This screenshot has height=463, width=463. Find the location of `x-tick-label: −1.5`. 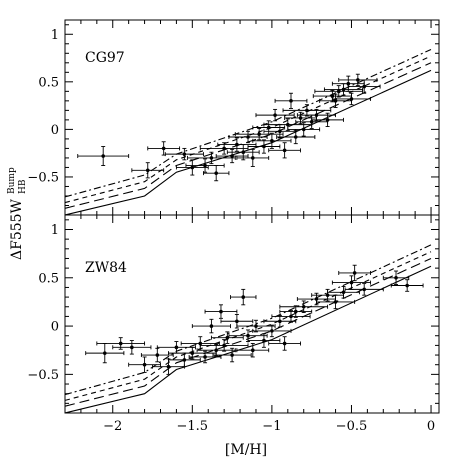

x-tick-label: −1.5 is located at coordinates (193, 426).